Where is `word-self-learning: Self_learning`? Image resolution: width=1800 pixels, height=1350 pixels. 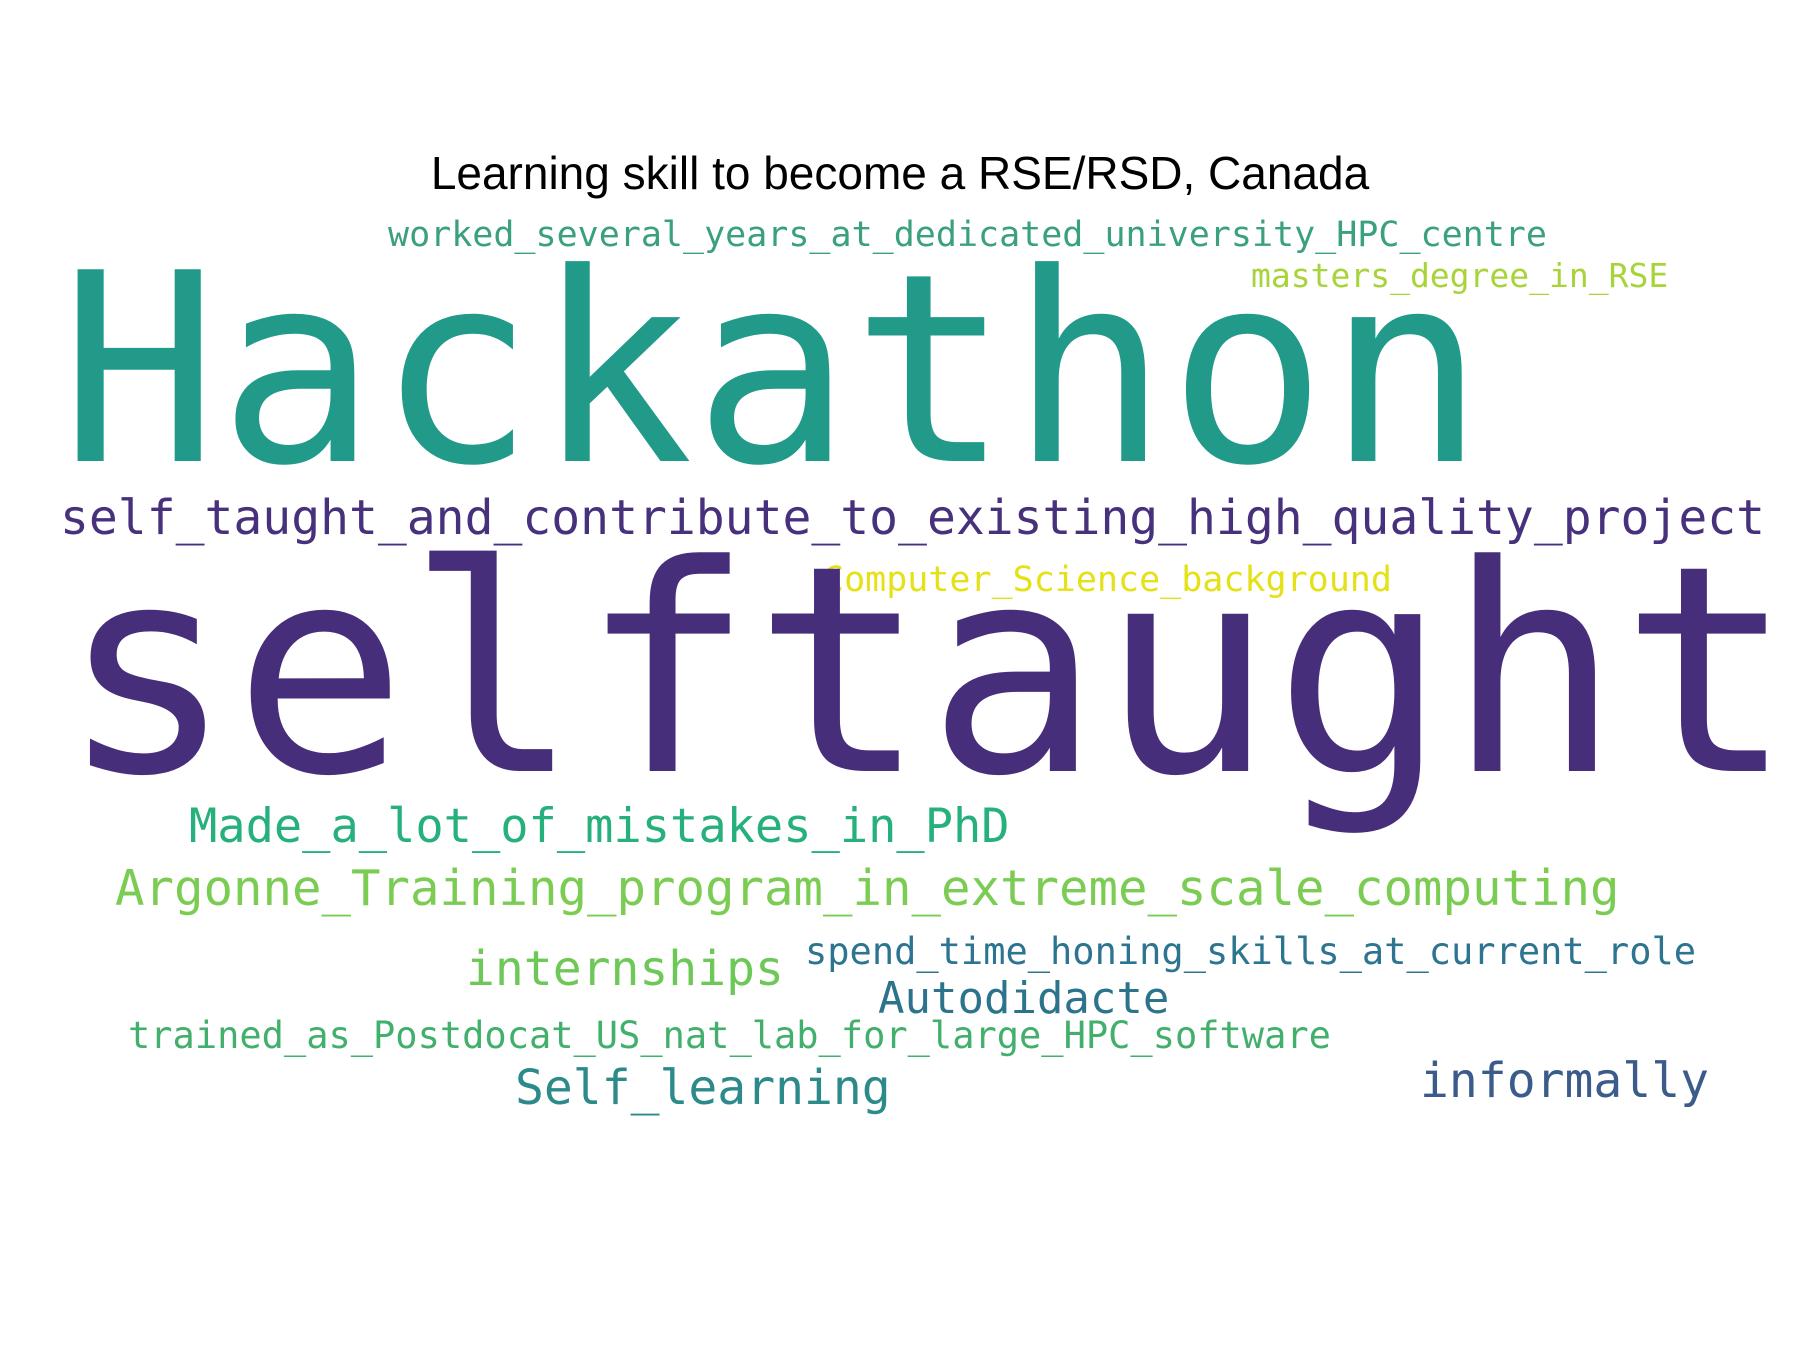
word-self-learning: Self_learning is located at coordinates (703, 1088).